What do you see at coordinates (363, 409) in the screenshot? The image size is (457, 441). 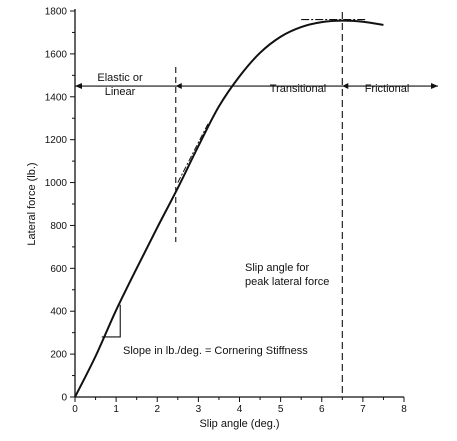 I see `x-tick-label: 7` at bounding box center [363, 409].